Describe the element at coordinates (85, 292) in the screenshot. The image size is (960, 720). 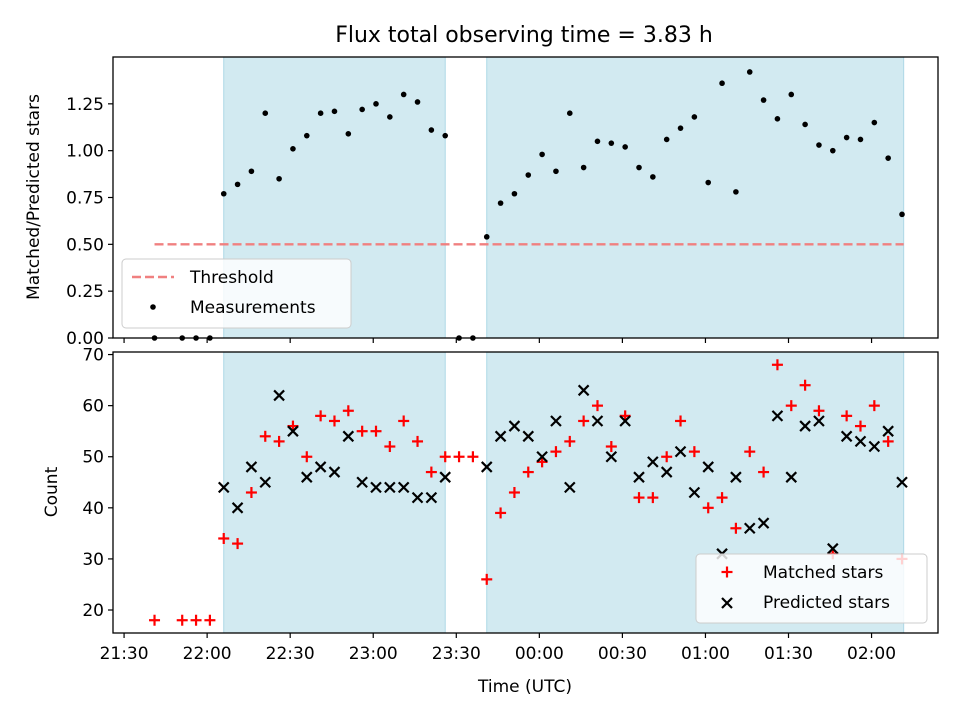
I see `y-tick-label: 0.25` at that location.